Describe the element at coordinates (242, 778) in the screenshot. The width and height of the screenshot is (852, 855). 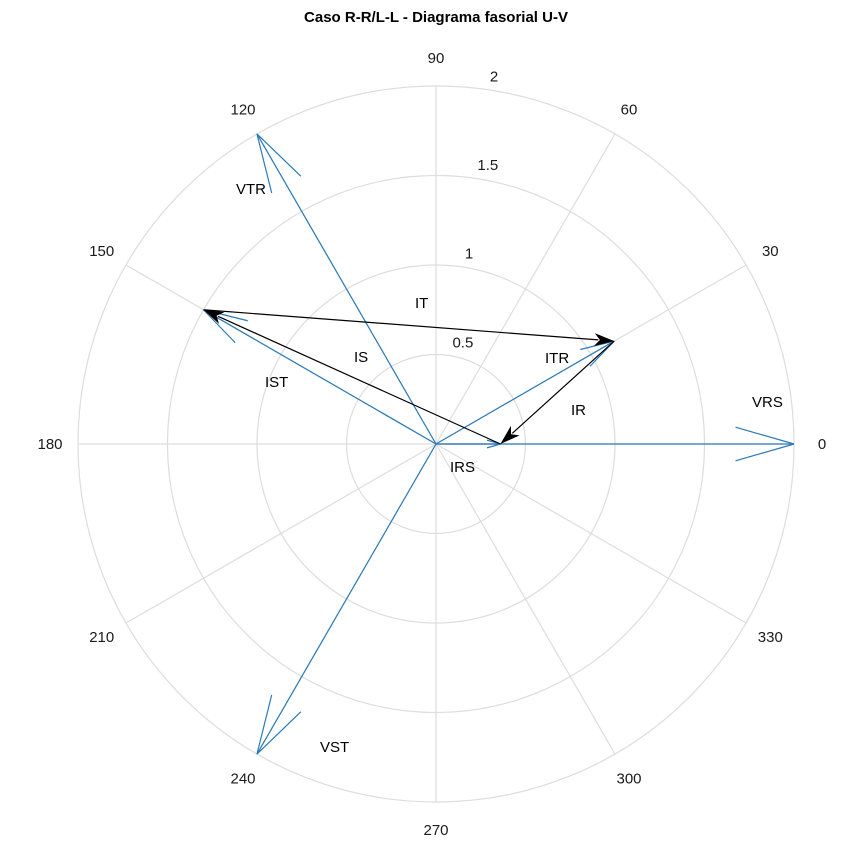
I see `angle-tick-label: 240` at that location.